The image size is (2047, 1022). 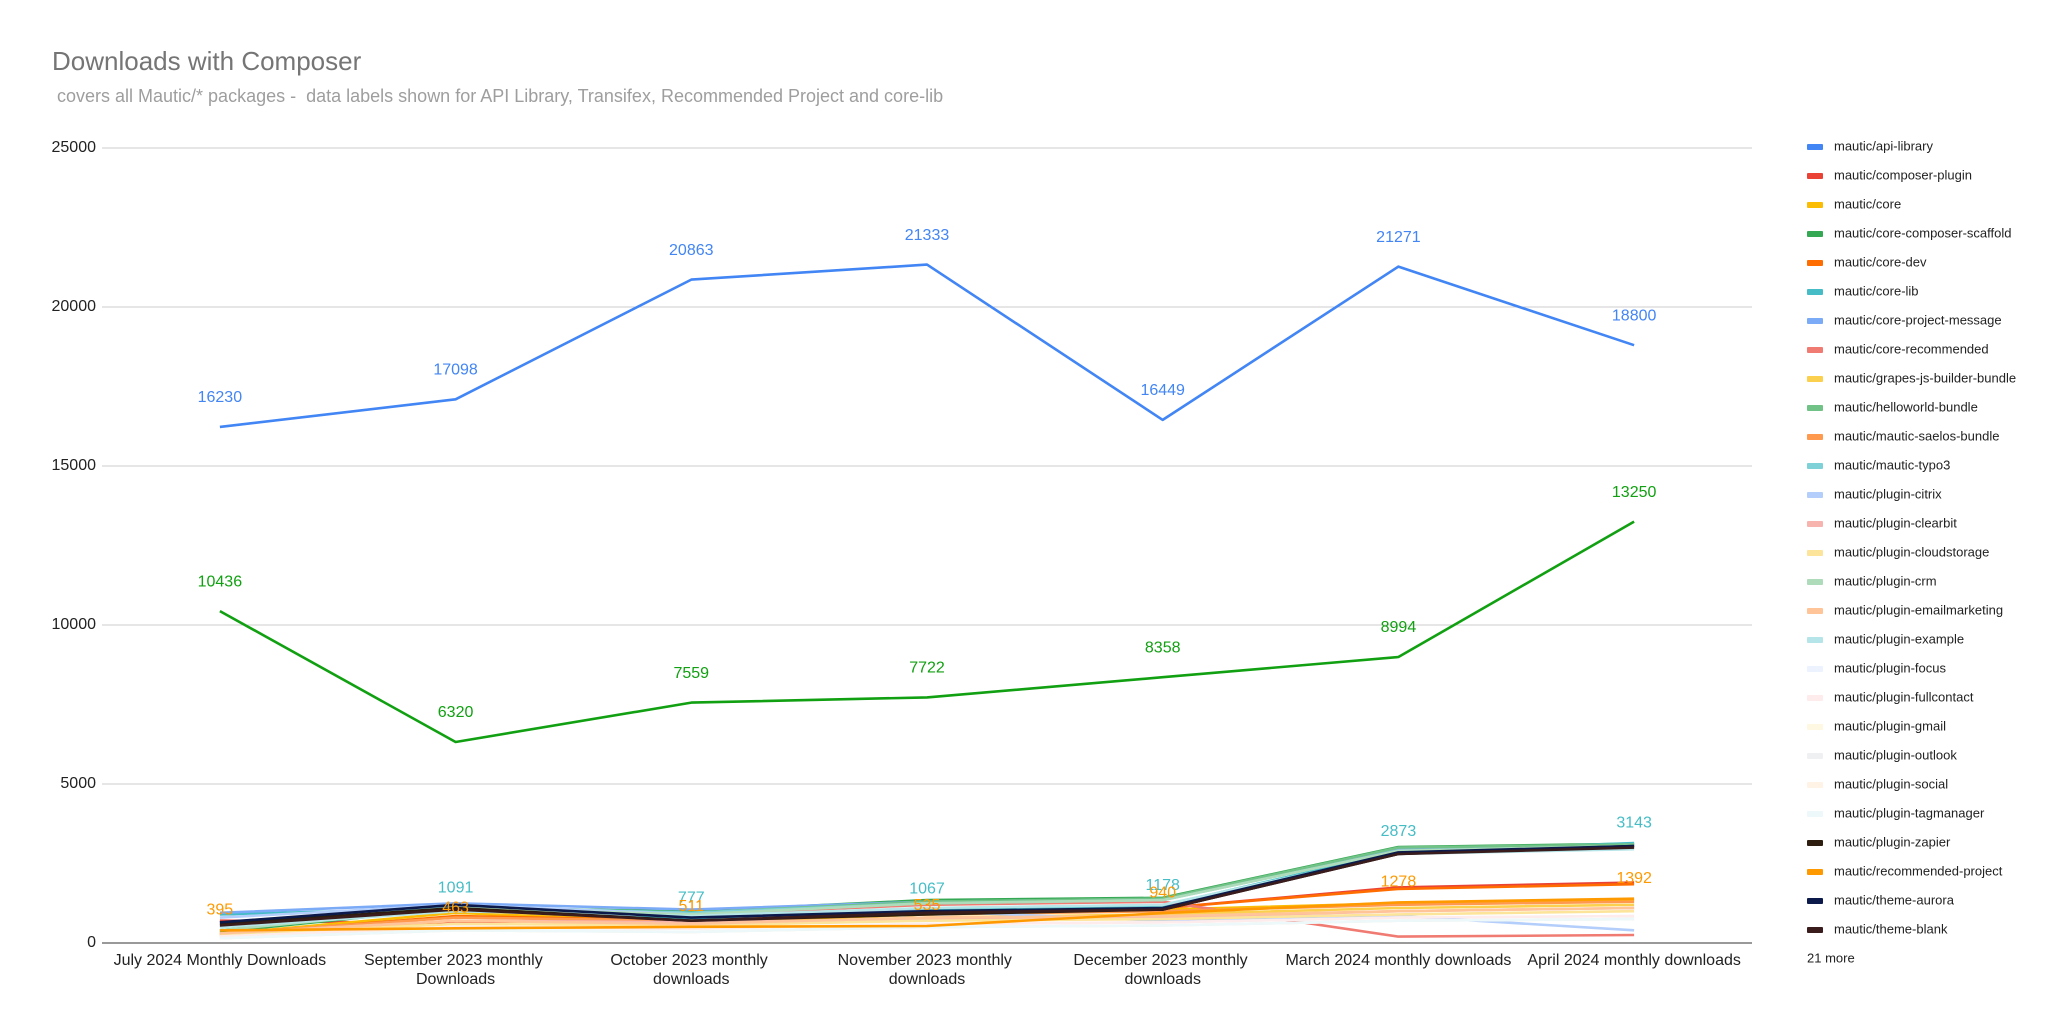 I want to click on y-tick-label: 25000, so click(x=74, y=147).